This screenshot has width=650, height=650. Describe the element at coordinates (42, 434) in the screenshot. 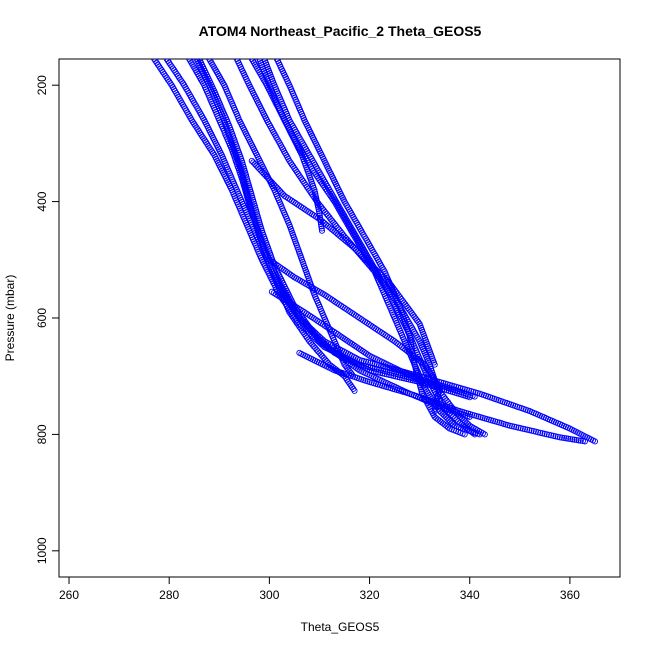

I see `y-tick-label: 800` at that location.